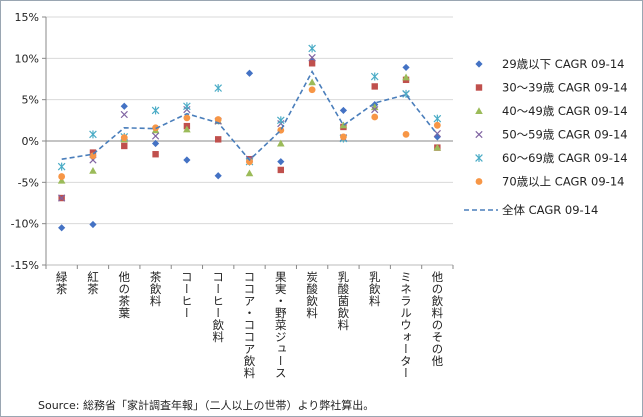 The height and width of the screenshot is (417, 643). I want to click on legend-label: 40～49歳 CAGR 09-14, so click(565, 111).